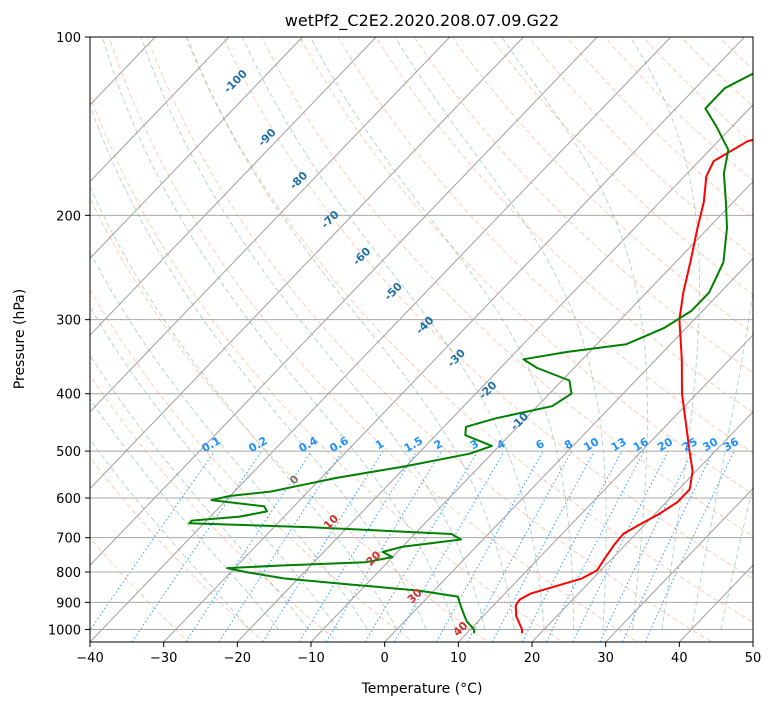  What do you see at coordinates (163, 658) in the screenshot?
I see `x-tick-label: −30` at bounding box center [163, 658].